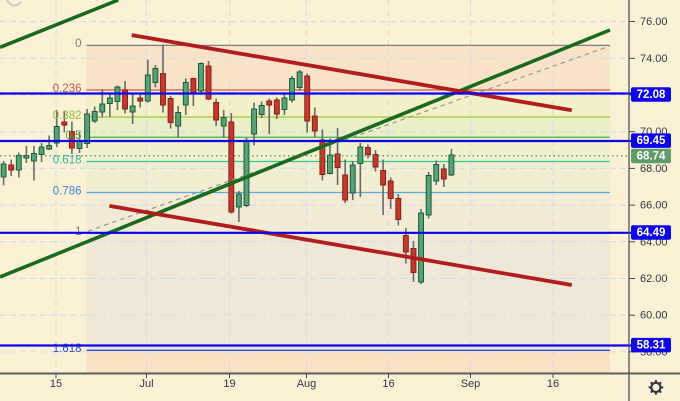 The width and height of the screenshot is (680, 401). I want to click on svg-text: 69.45, so click(651, 141).